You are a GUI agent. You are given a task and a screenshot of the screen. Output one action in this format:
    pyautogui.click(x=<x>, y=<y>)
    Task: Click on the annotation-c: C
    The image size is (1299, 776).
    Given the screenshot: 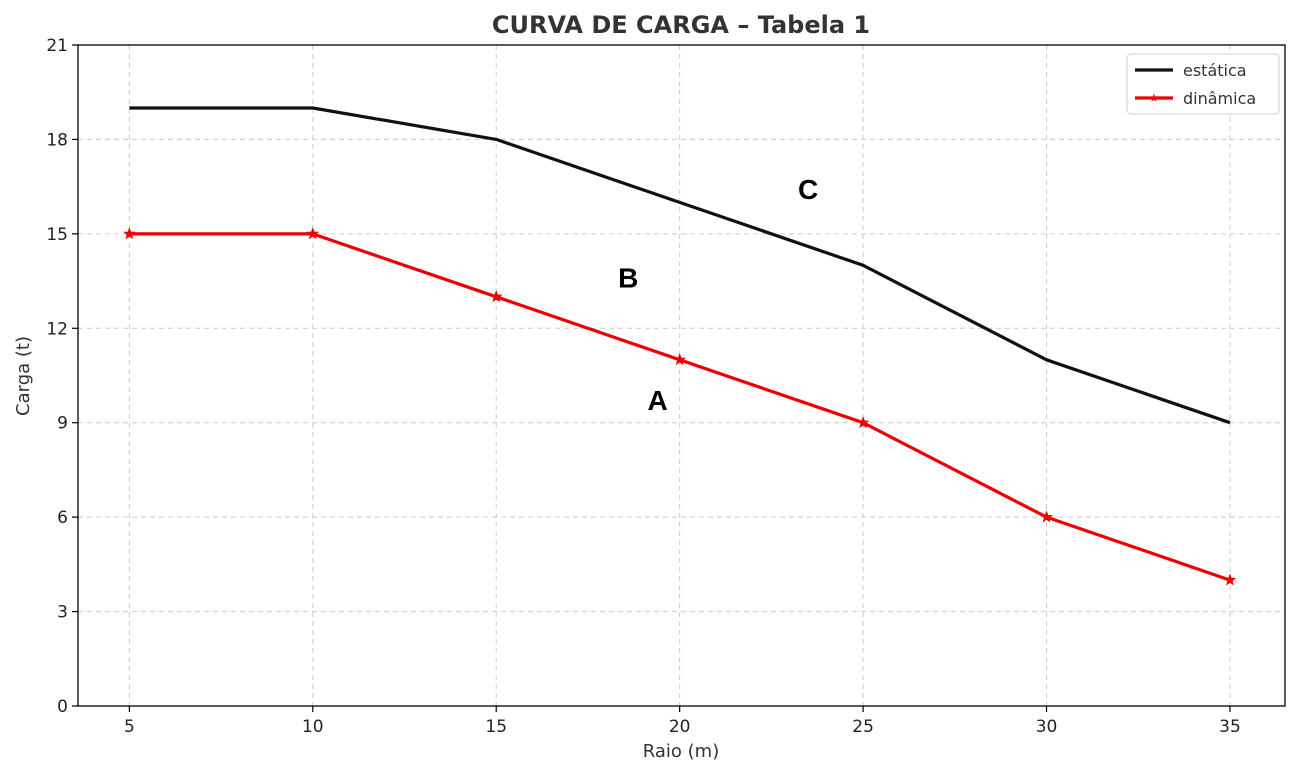 What is the action you would take?
    pyautogui.click(x=808, y=189)
    